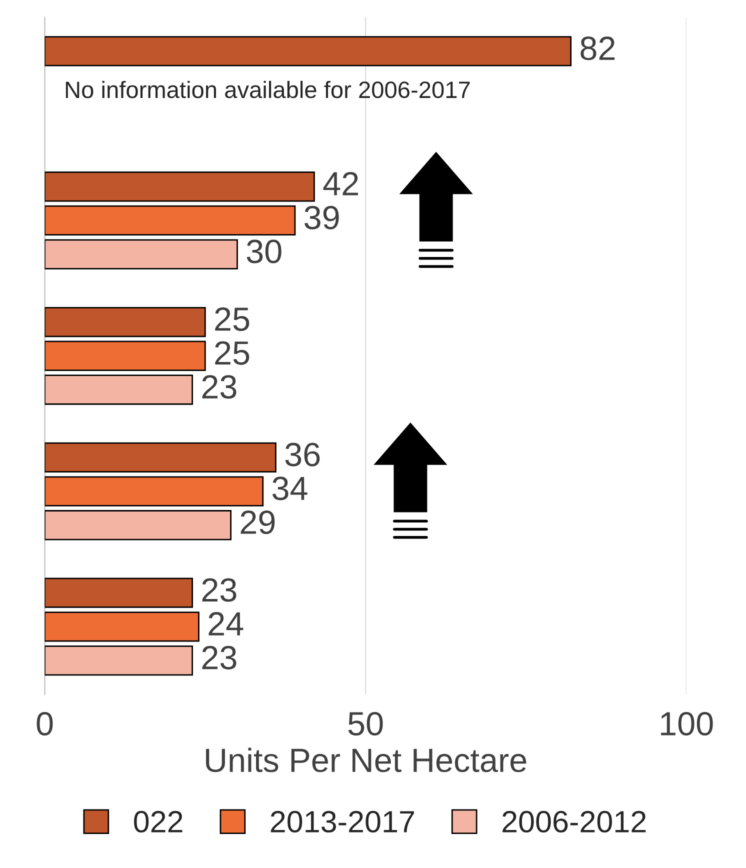 The width and height of the screenshot is (746, 868). I want to click on x-tick-label: 0, so click(44, 724).